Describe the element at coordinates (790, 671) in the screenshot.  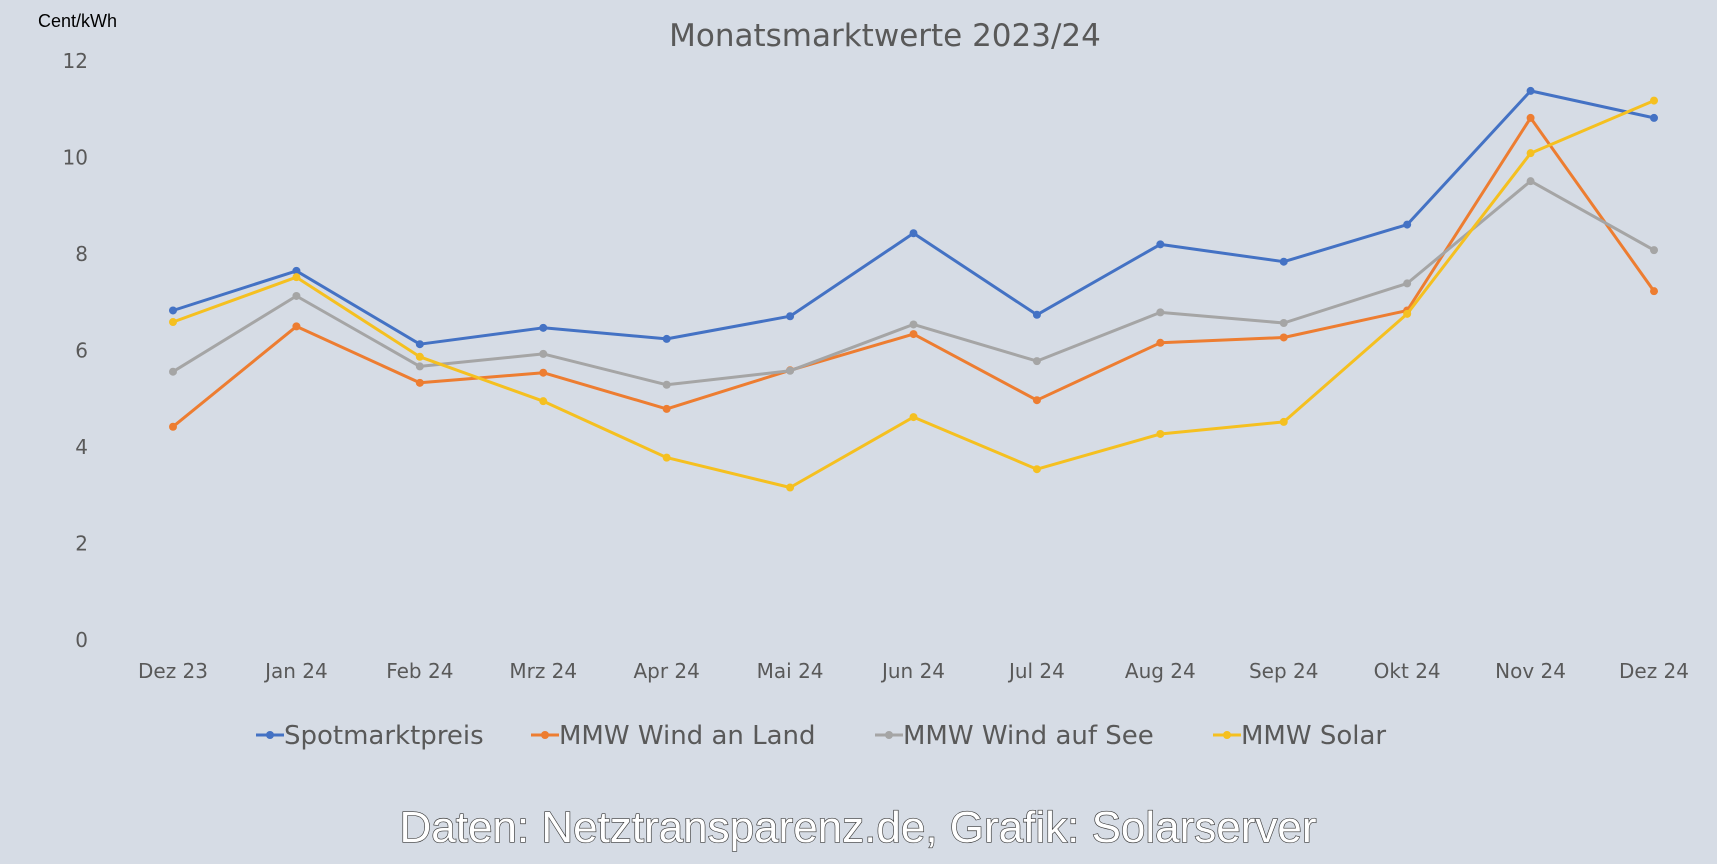
I see `x-tick-label: Mai 24` at that location.